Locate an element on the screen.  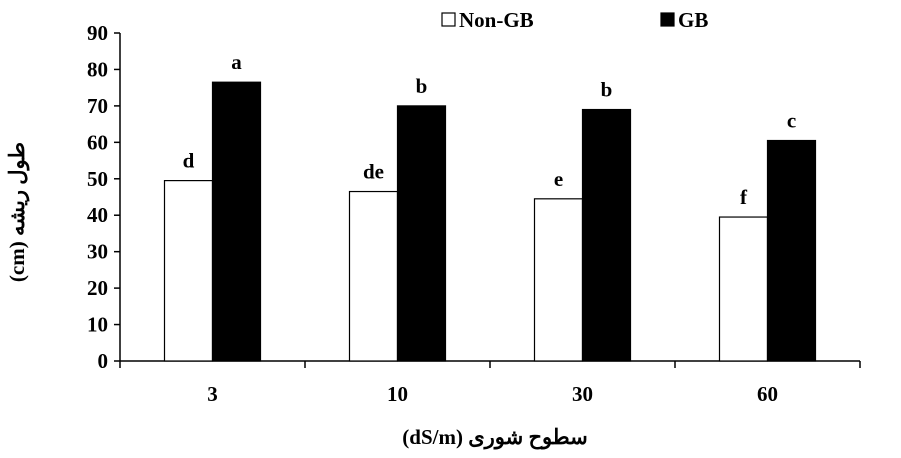
bar-letter-label: e is located at coordinates (558, 179).